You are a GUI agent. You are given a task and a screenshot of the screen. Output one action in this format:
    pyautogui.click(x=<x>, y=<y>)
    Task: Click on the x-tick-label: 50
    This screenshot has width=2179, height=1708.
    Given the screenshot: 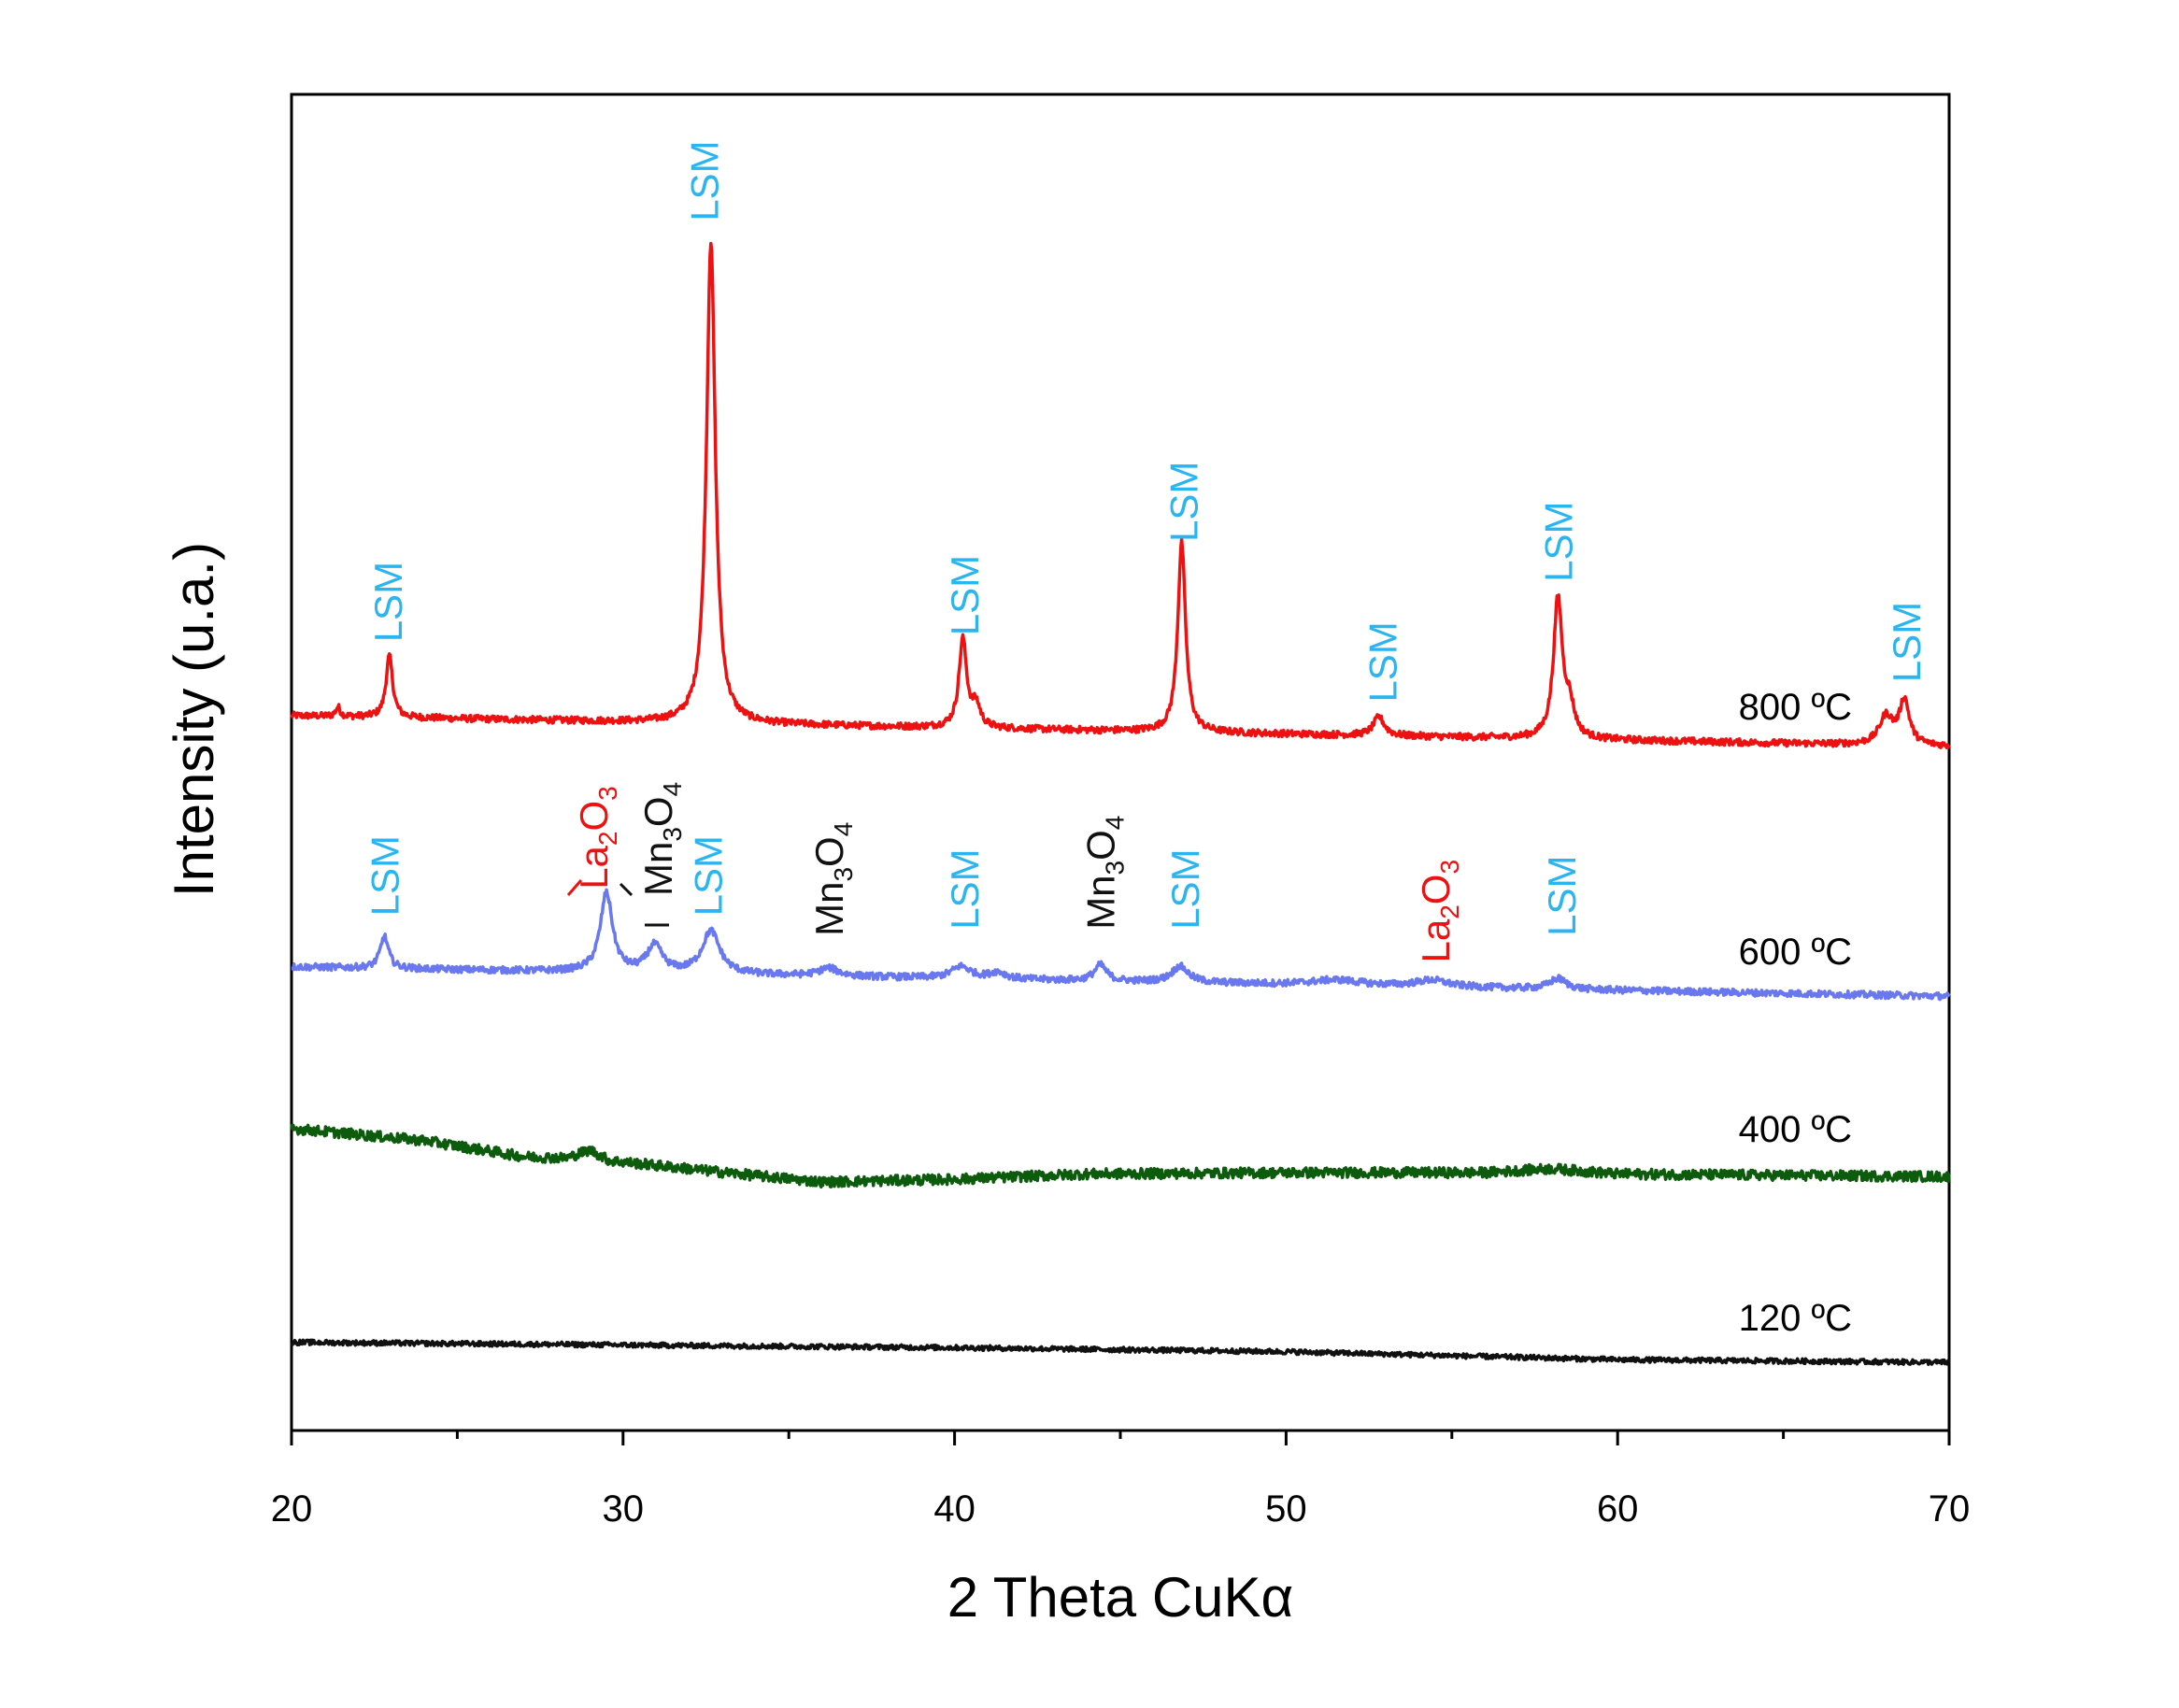 What is the action you would take?
    pyautogui.click(x=1286, y=1509)
    